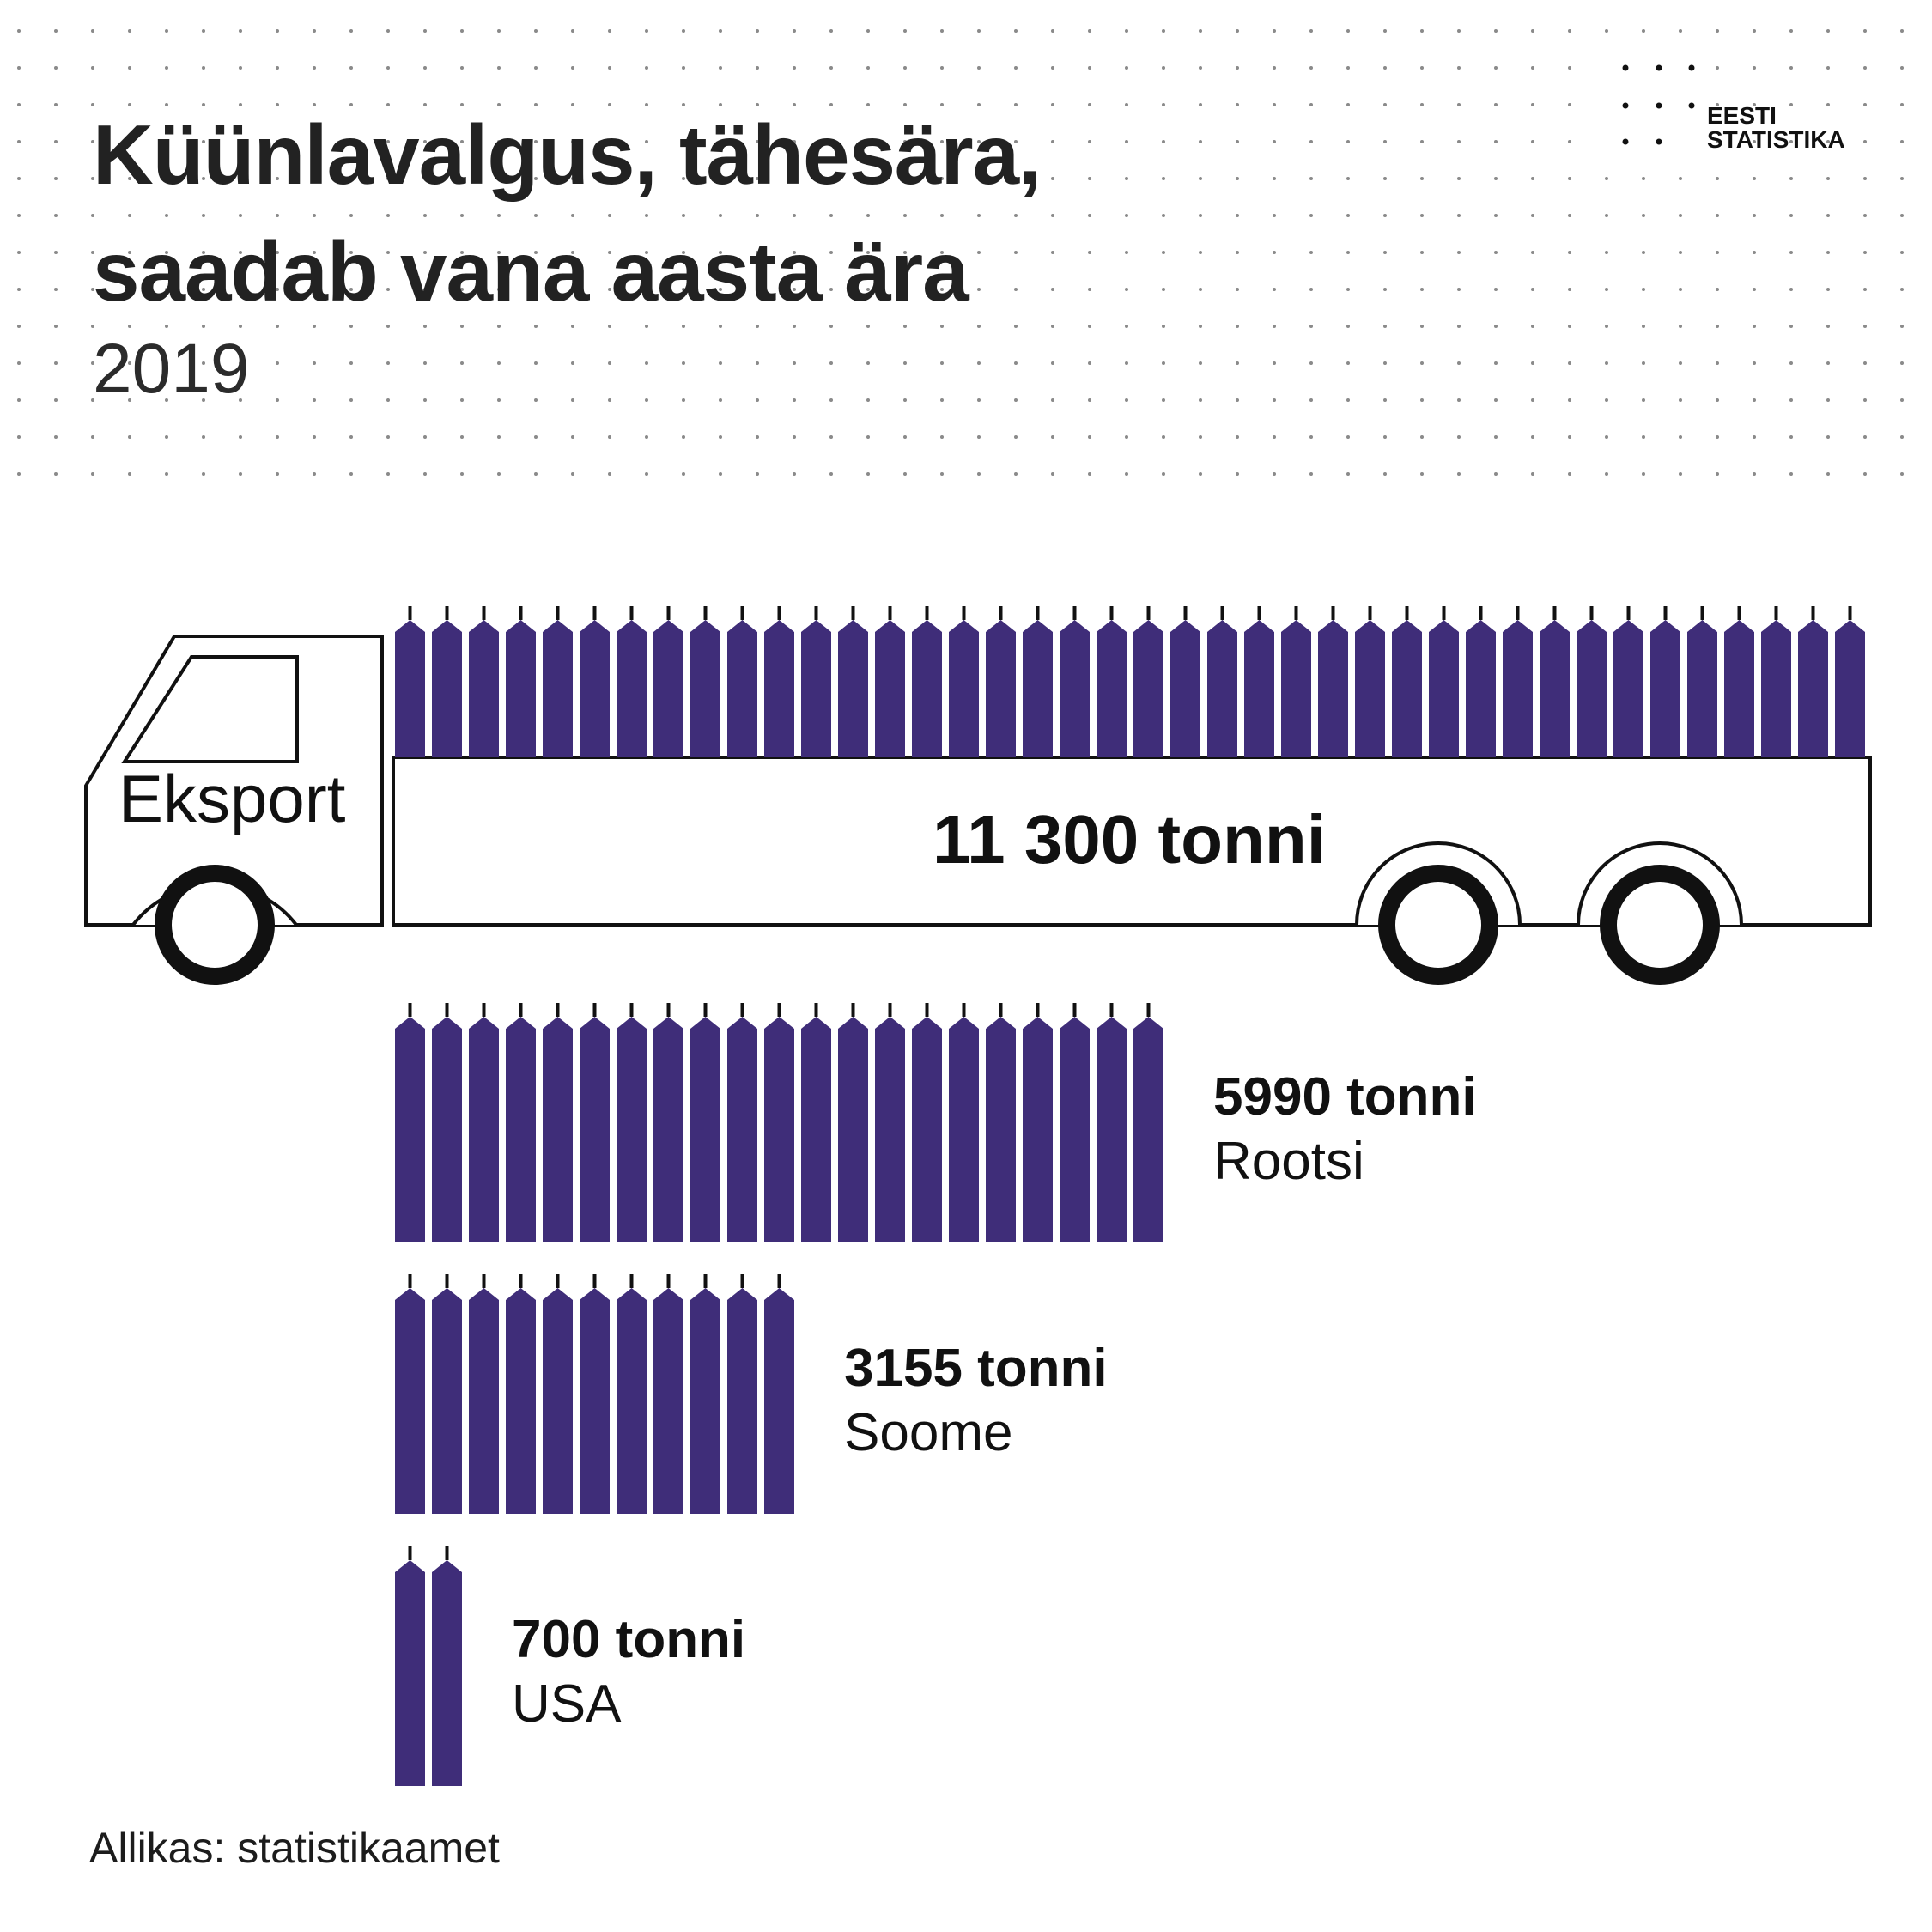 This screenshot has width=1932, height=1932. What do you see at coordinates (928, 1433) in the screenshot?
I see `series-name-label: Soome` at bounding box center [928, 1433].